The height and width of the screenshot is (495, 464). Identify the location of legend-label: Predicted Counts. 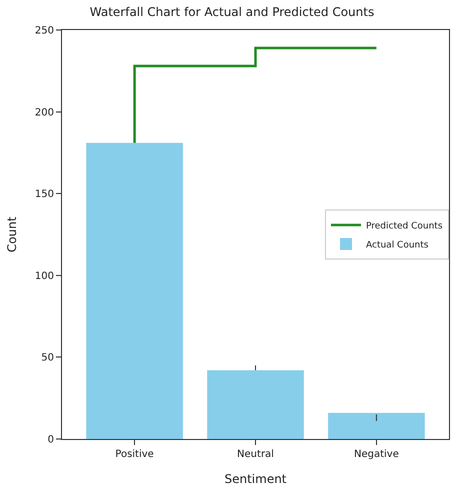
(404, 227).